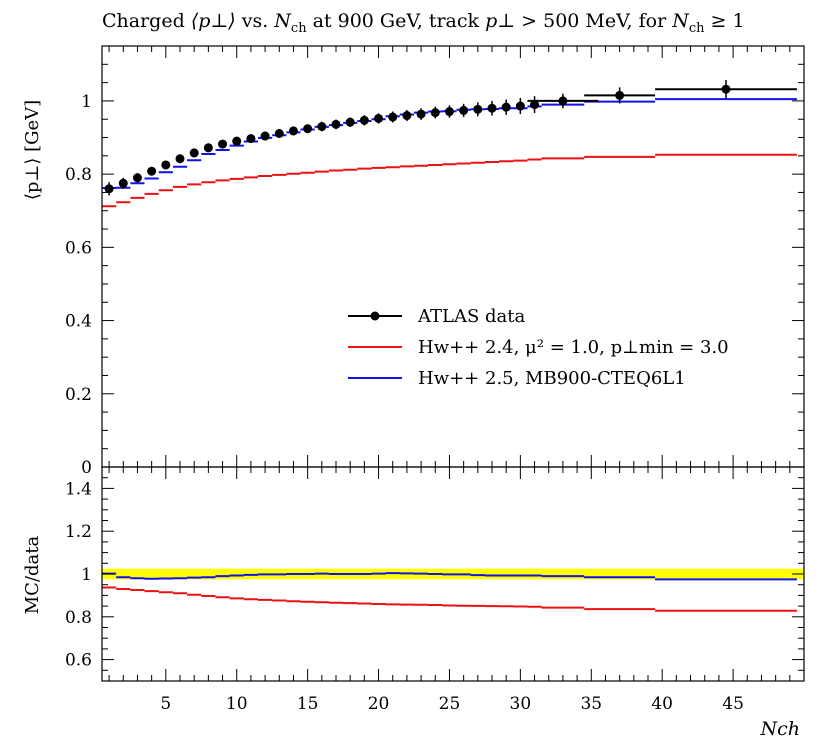  What do you see at coordinates (86, 575) in the screenshot?
I see `ratio-y-tick-label: 1` at bounding box center [86, 575].